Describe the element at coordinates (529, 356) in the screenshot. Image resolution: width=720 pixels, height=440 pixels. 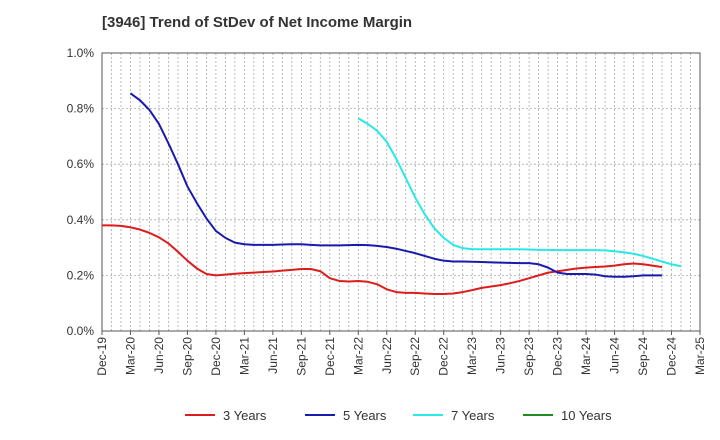
I see `x-tick-label: Sep-23` at that location.